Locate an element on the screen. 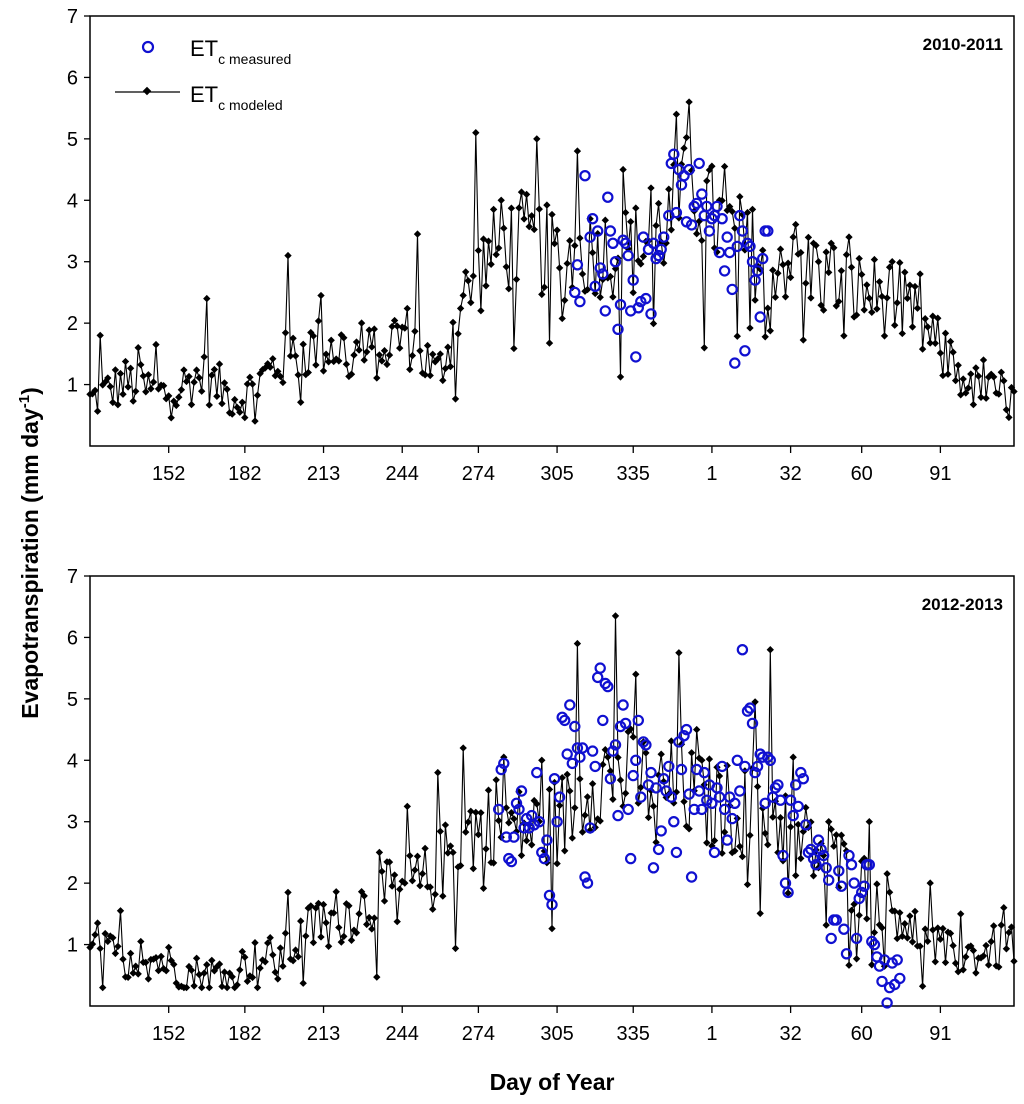 This screenshot has width=1024, height=1104. x-tick-label: 274 is located at coordinates (478, 474).